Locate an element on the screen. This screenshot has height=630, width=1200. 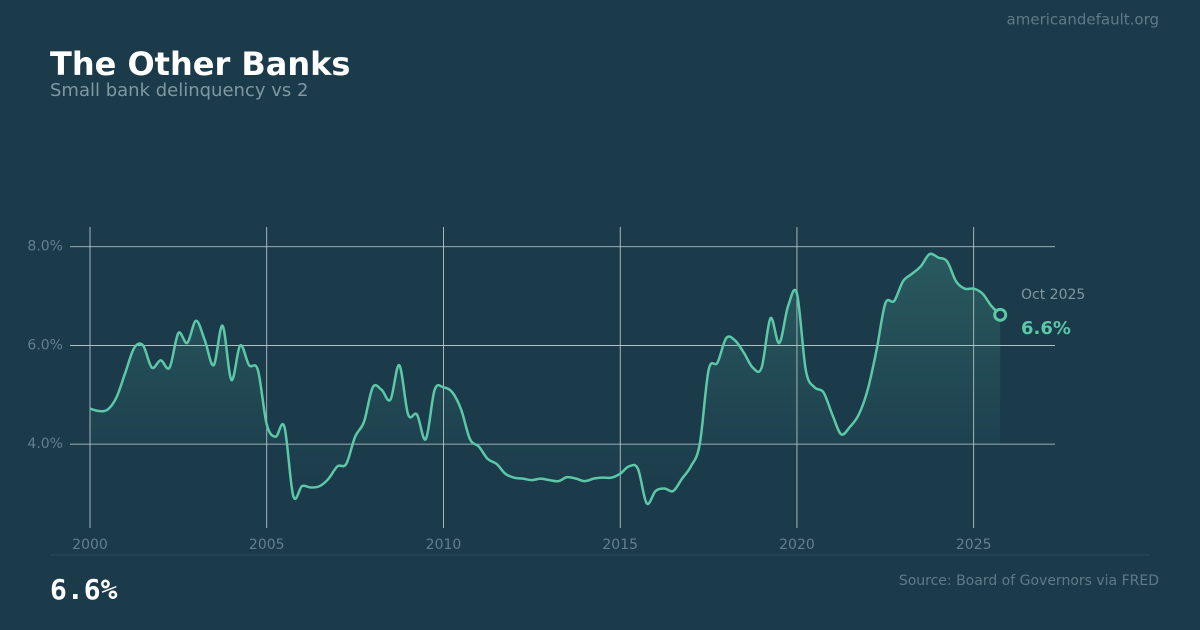
annotation-value: 6.6% is located at coordinates (1046, 328).